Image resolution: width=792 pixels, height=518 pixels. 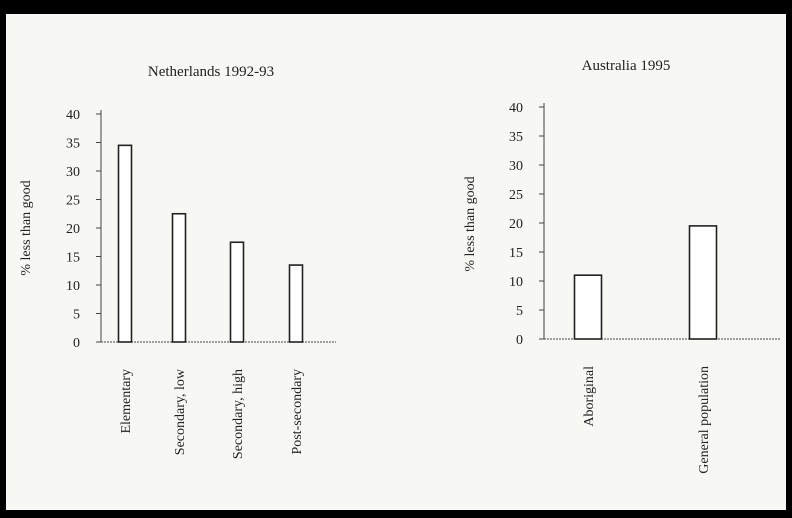 What do you see at coordinates (296, 303) in the screenshot?
I see `bar-post-secondary` at bounding box center [296, 303].